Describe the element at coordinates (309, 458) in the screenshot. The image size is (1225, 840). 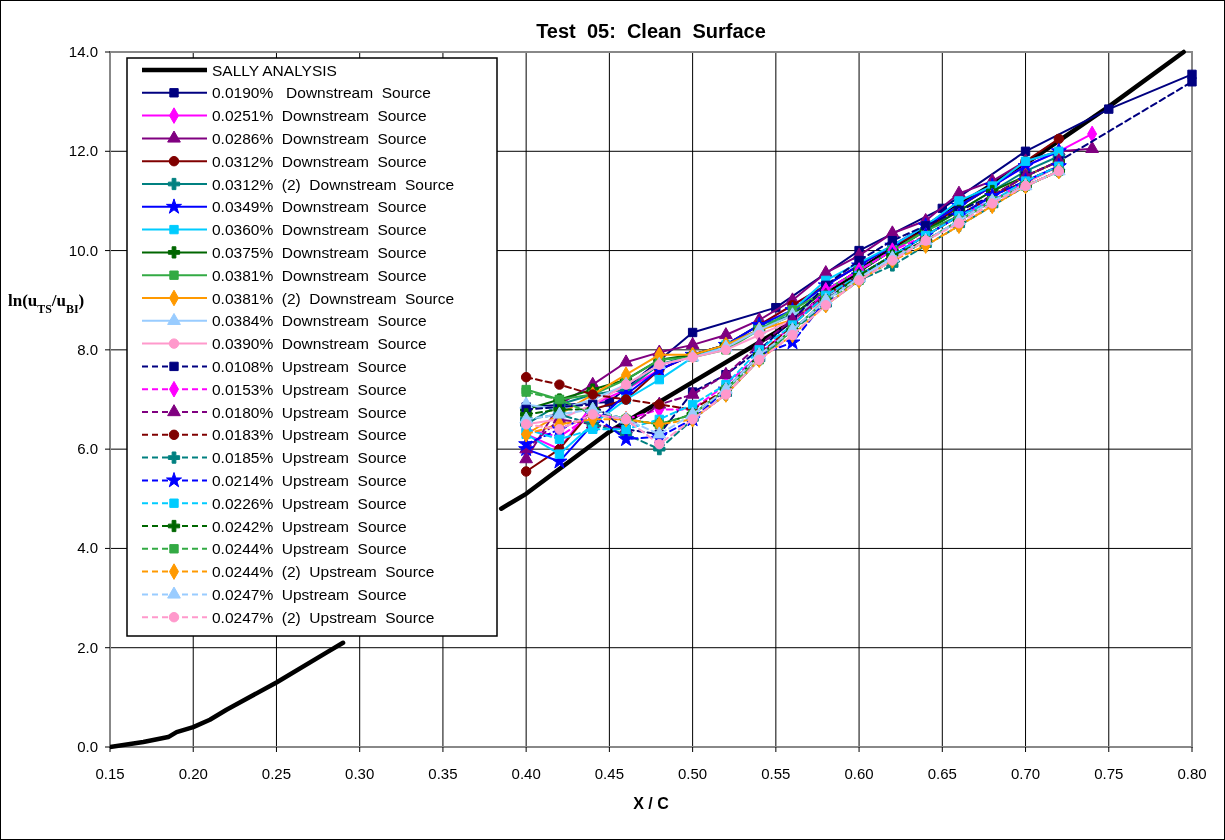
I see `legend-label: 0.0185% Upstream Source` at that location.